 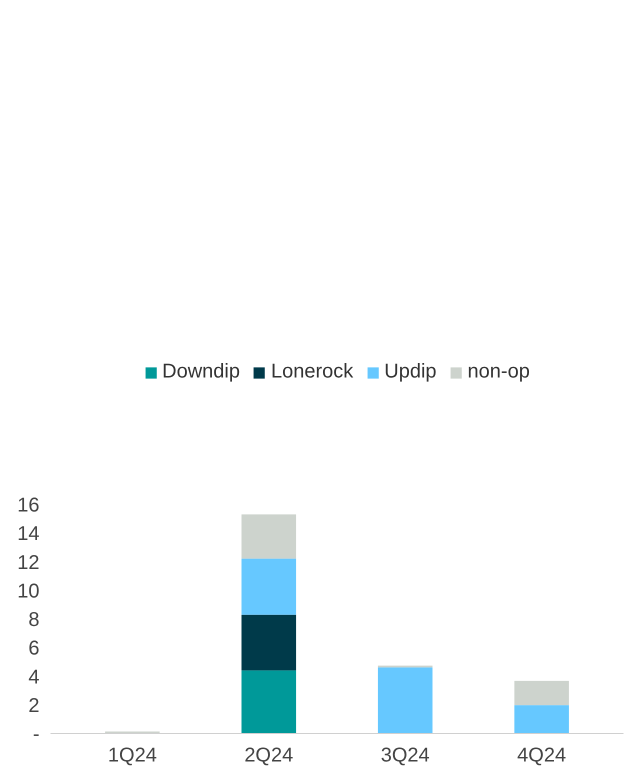 What do you see at coordinates (28, 505) in the screenshot?
I see `y-tick-label: 16` at bounding box center [28, 505].